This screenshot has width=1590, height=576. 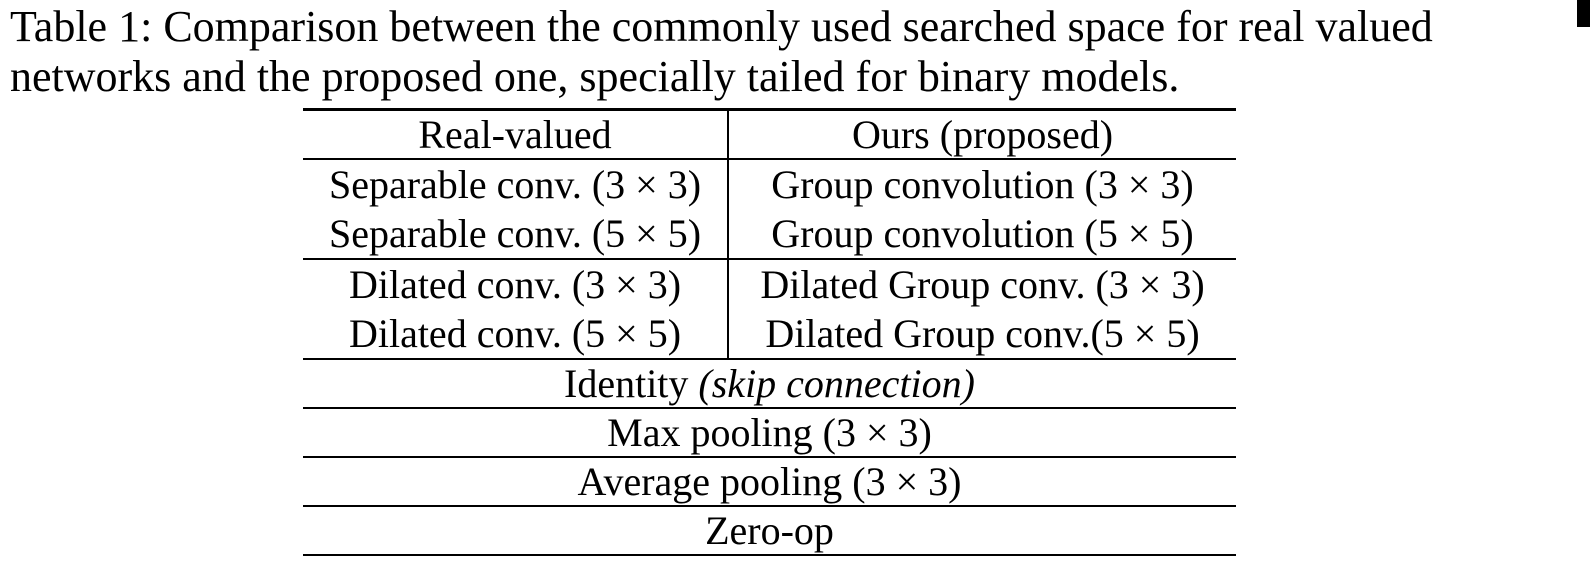 I want to click on table-row-average-pooling: Average pooling (3 × 3), so click(x=769, y=482).